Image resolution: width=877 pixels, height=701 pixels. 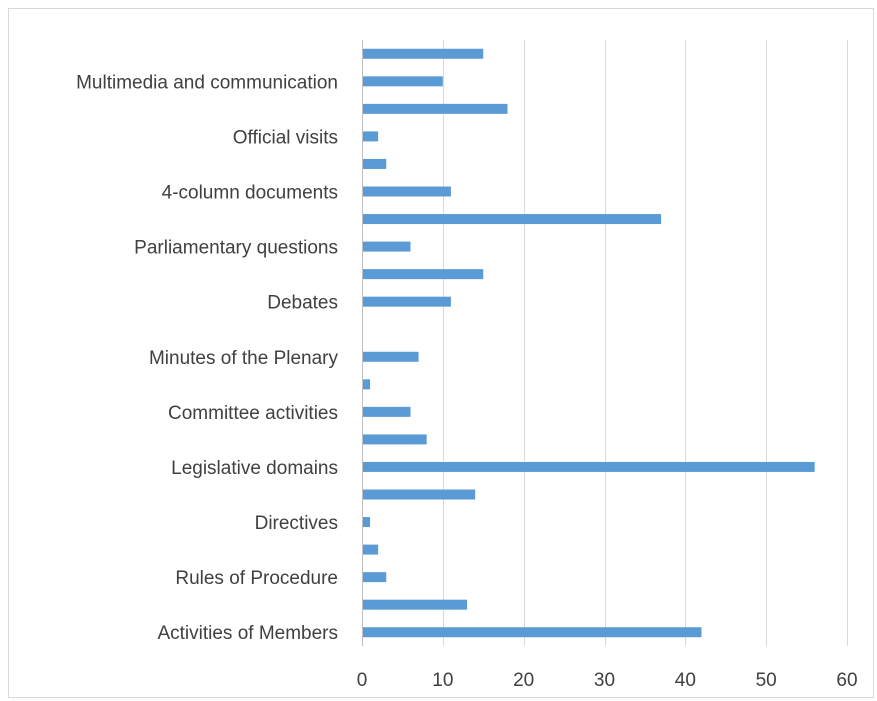 I want to click on x-tick-label-1: 10, so click(x=442, y=680).